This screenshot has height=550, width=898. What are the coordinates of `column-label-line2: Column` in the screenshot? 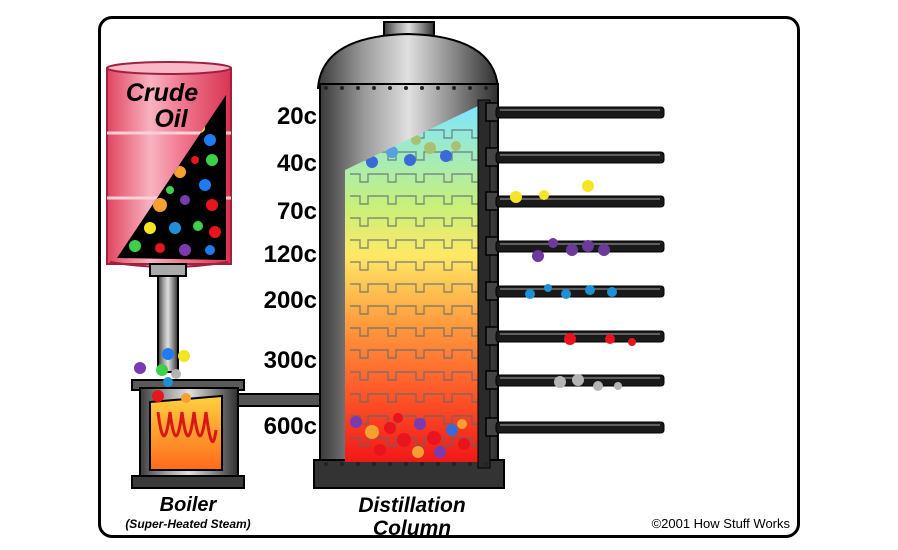 It's located at (412, 528).